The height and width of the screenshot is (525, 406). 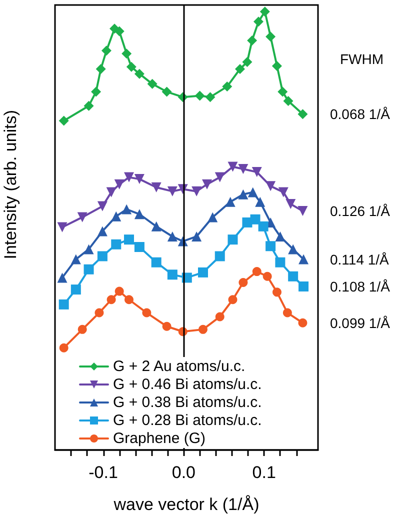 I want to click on text: 0.108 1/Å, so click(x=360, y=286).